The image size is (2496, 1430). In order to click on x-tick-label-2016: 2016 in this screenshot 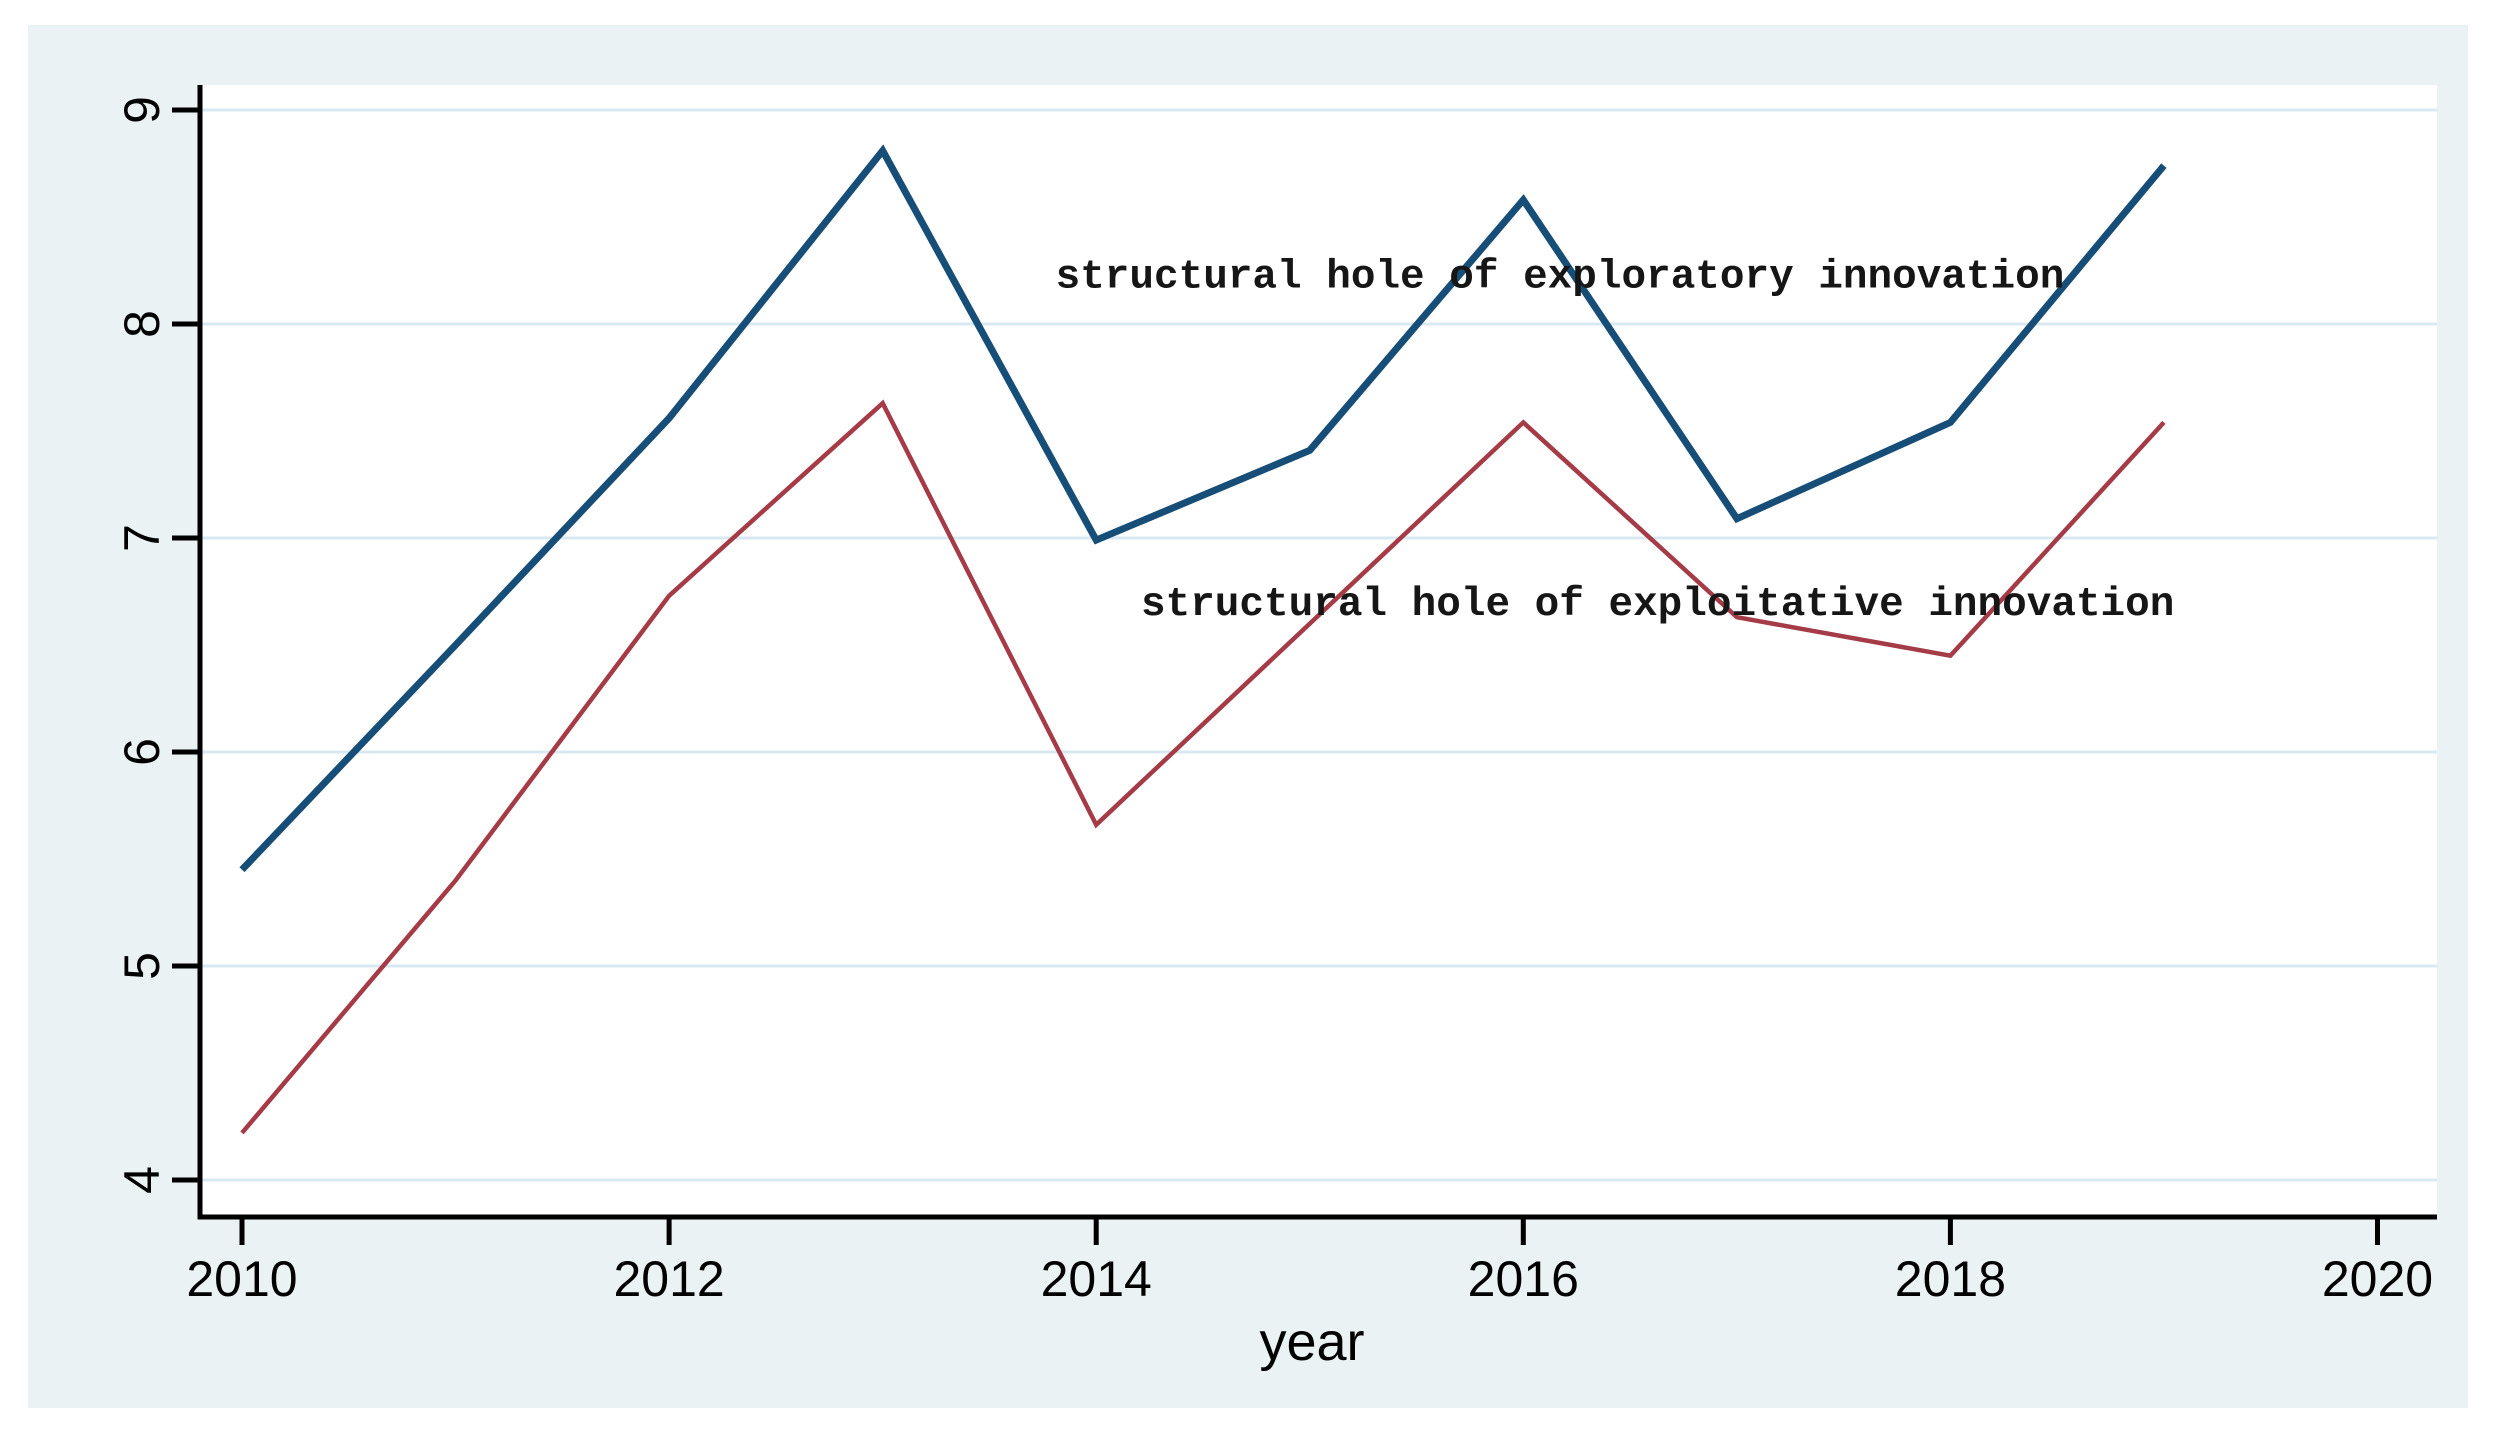, I will do `click(1523, 1279)`.